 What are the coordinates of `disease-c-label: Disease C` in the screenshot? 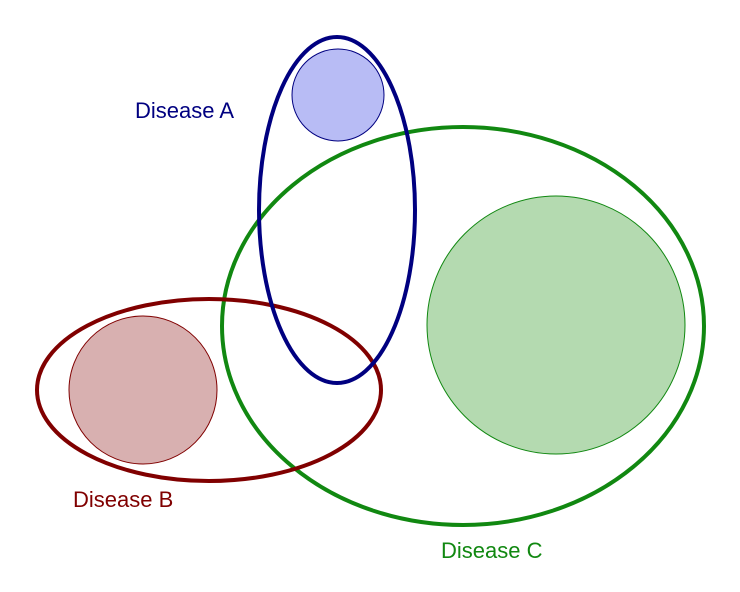 It's located at (492, 550).